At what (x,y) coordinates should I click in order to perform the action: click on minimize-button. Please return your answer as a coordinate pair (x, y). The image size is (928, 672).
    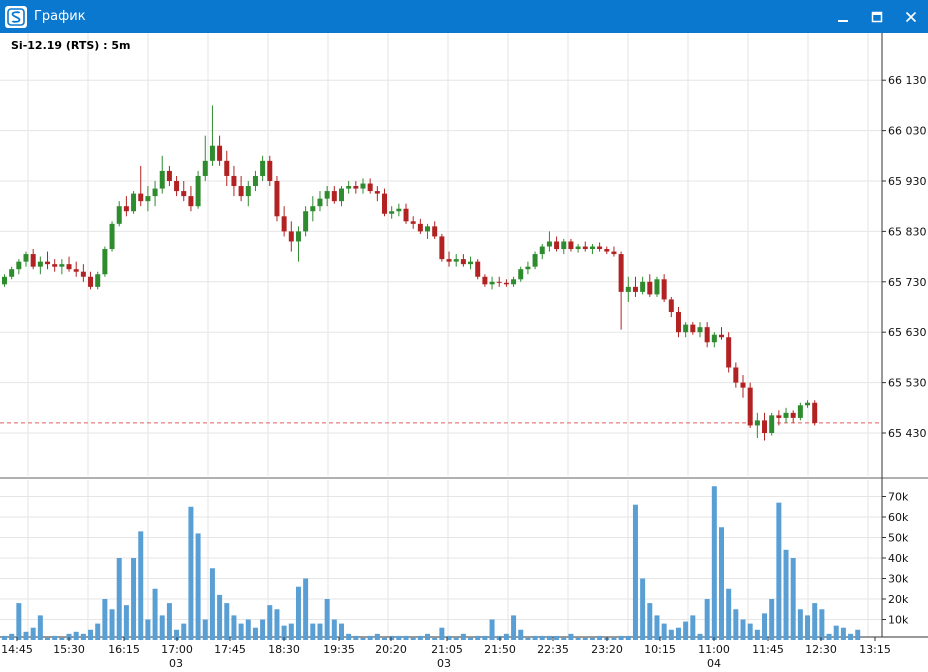
    Looking at the image, I should click on (843, 16).